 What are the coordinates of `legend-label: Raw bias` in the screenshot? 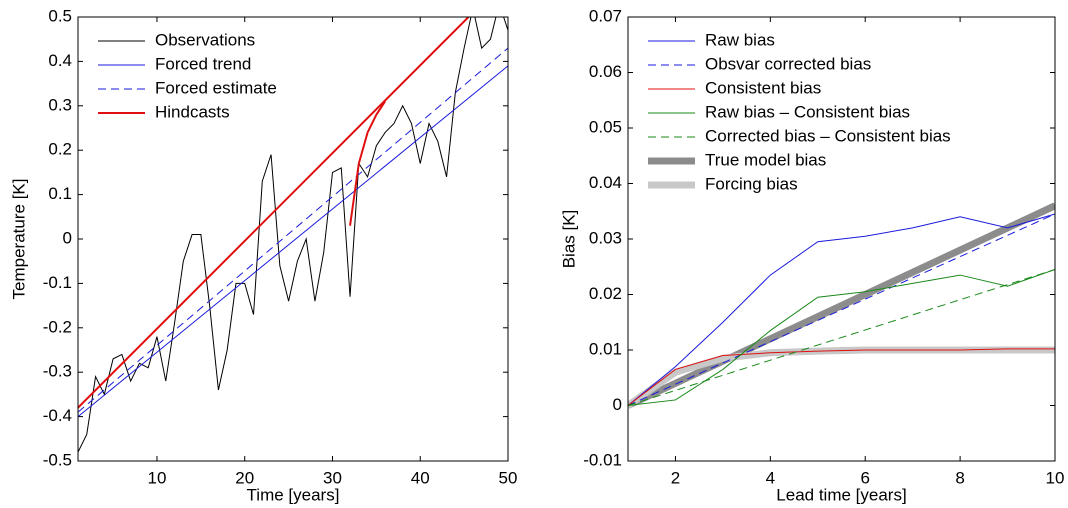 It's located at (740, 39).